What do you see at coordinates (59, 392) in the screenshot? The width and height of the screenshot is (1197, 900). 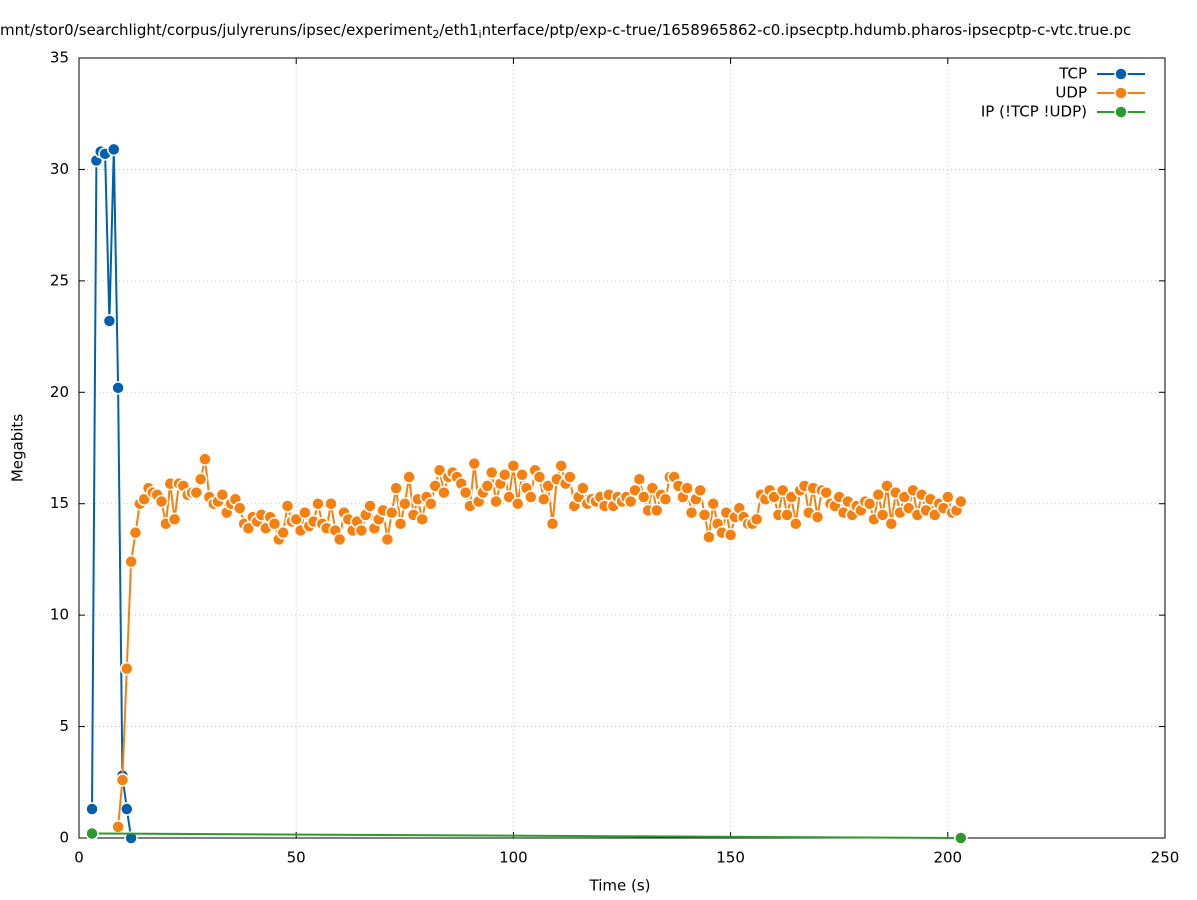 I see `y-tick-label: 20` at bounding box center [59, 392].